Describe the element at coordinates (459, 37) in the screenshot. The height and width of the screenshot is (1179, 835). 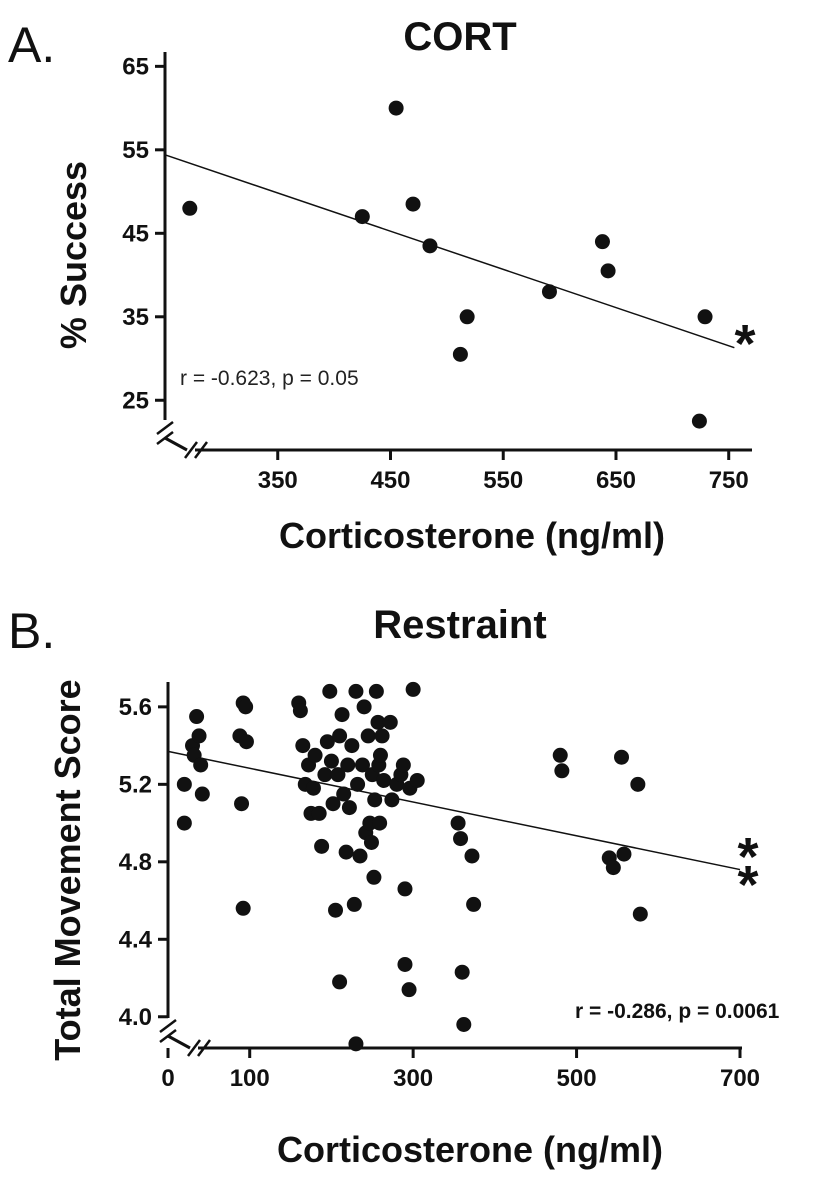
I see `panel-a-title: CORT` at that location.